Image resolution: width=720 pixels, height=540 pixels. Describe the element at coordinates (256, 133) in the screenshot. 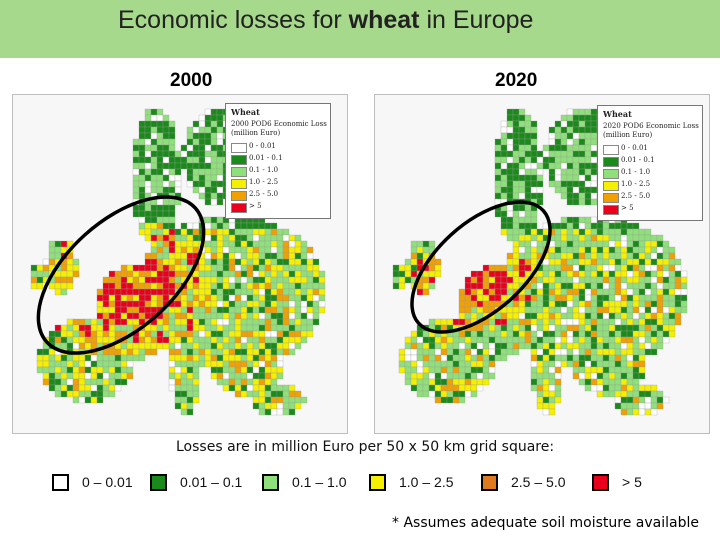

I see `legend-unit: (million Euro)` at that location.